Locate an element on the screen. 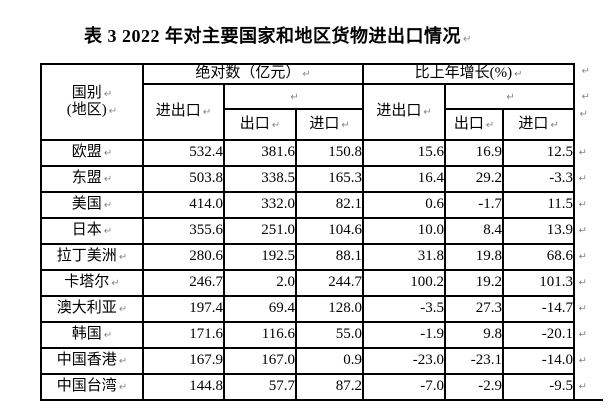 This screenshot has height=417, width=613. cell-growth-total: -3.5 is located at coordinates (404, 309).